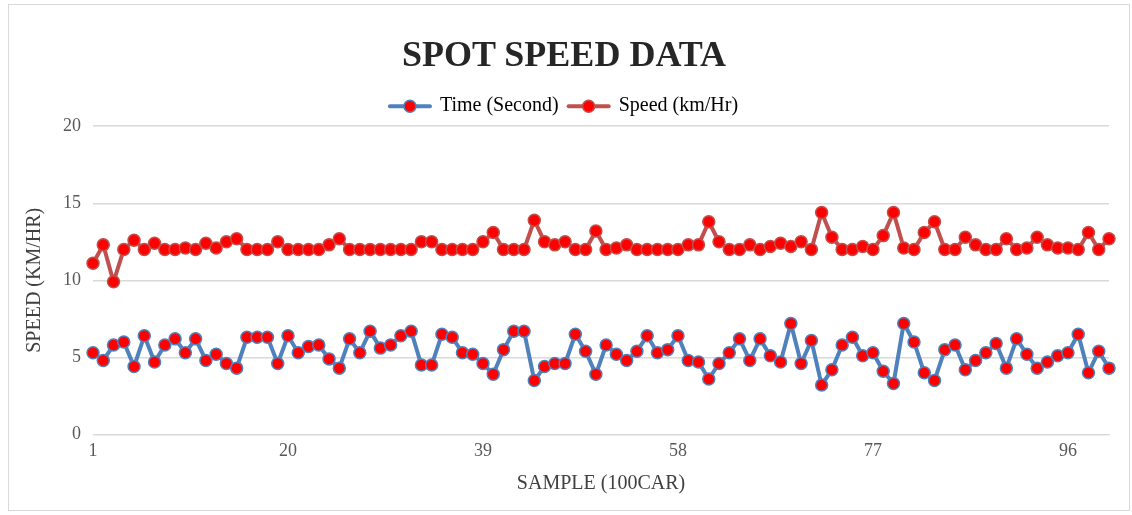 Image resolution: width=1132 pixels, height=515 pixels. Describe the element at coordinates (872, 449) in the screenshot. I see `x-tick-label: 77` at that location.